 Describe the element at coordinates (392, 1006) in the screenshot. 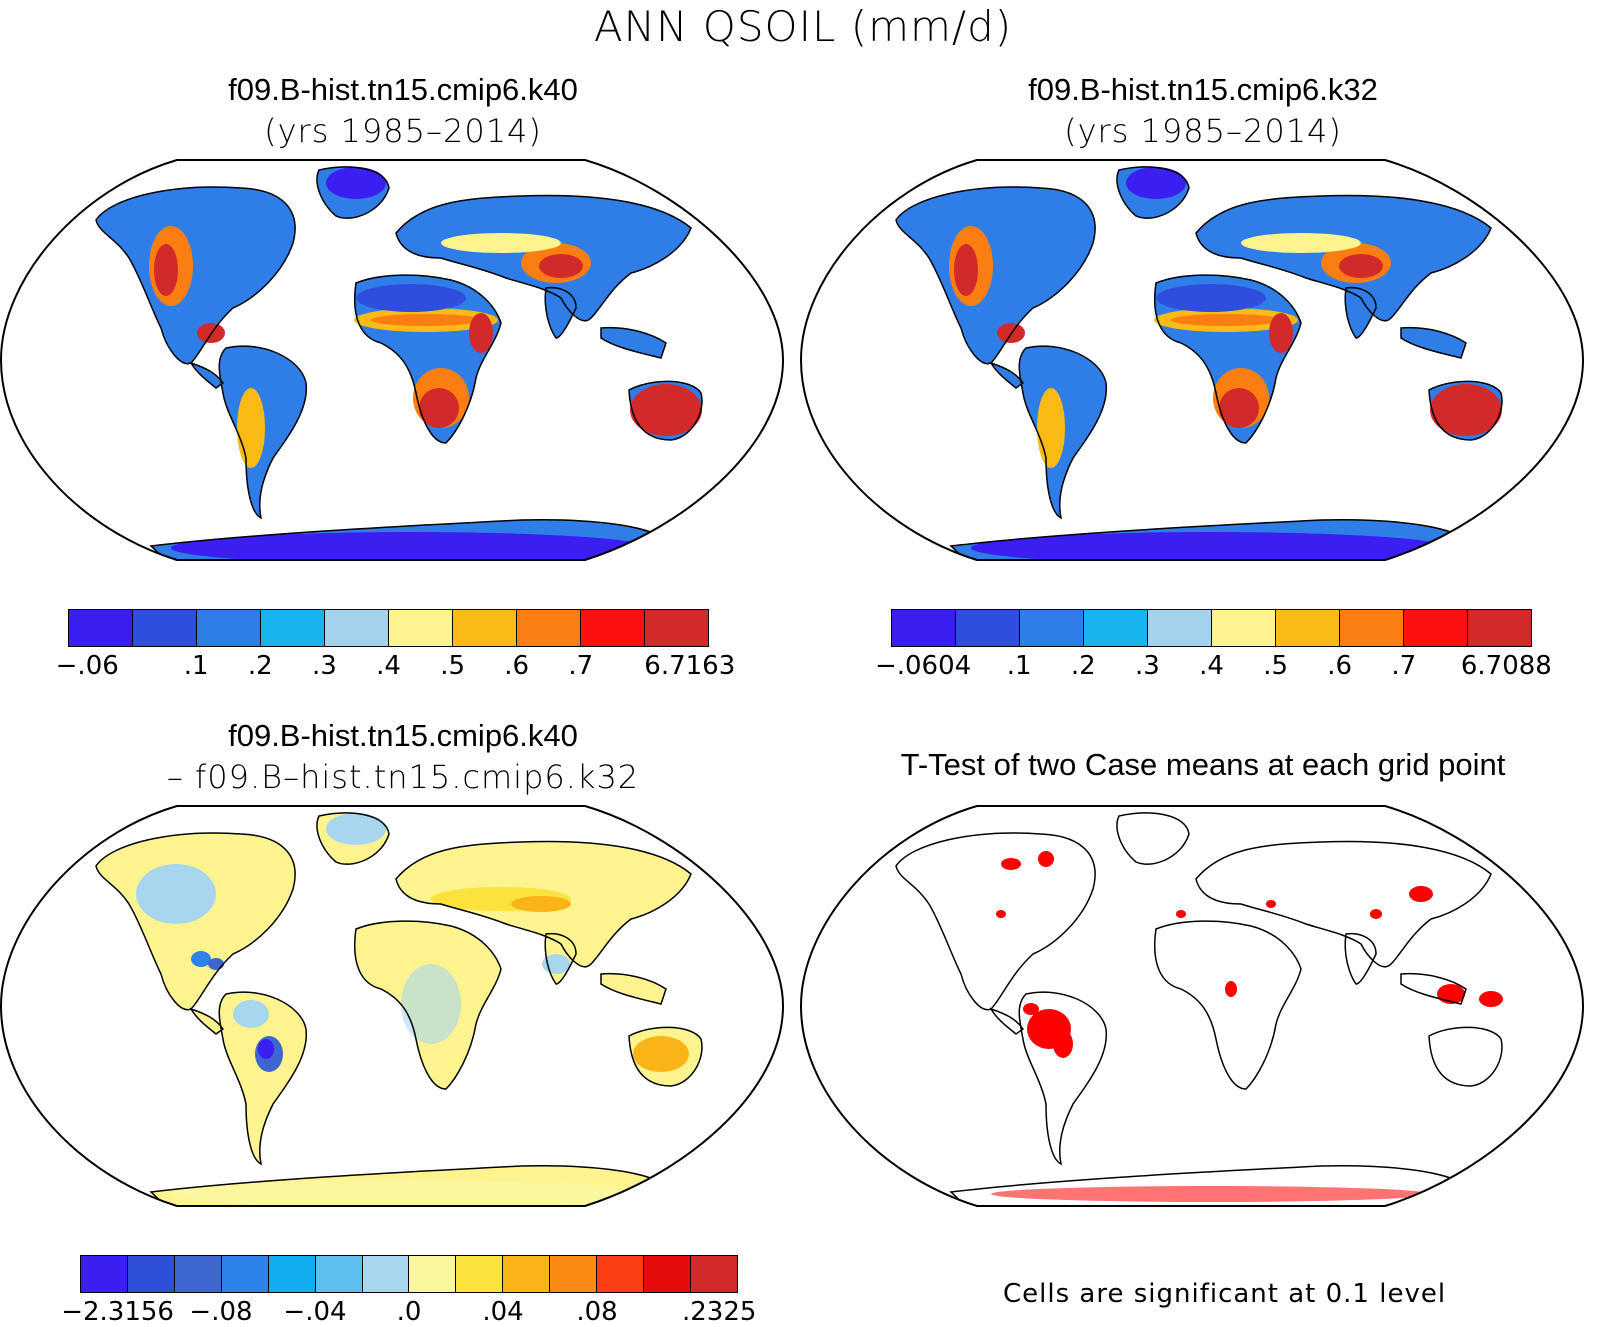

I see `map-bottom-left` at that location.